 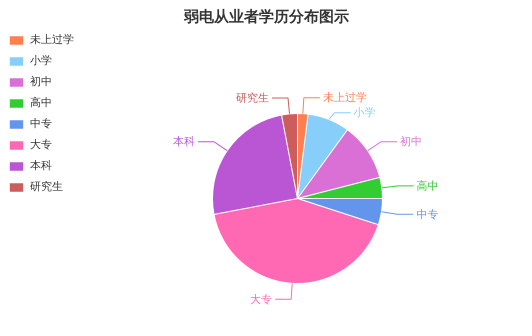 What do you see at coordinates (41, 81) in the screenshot?
I see `legend-label: 初中` at bounding box center [41, 81].